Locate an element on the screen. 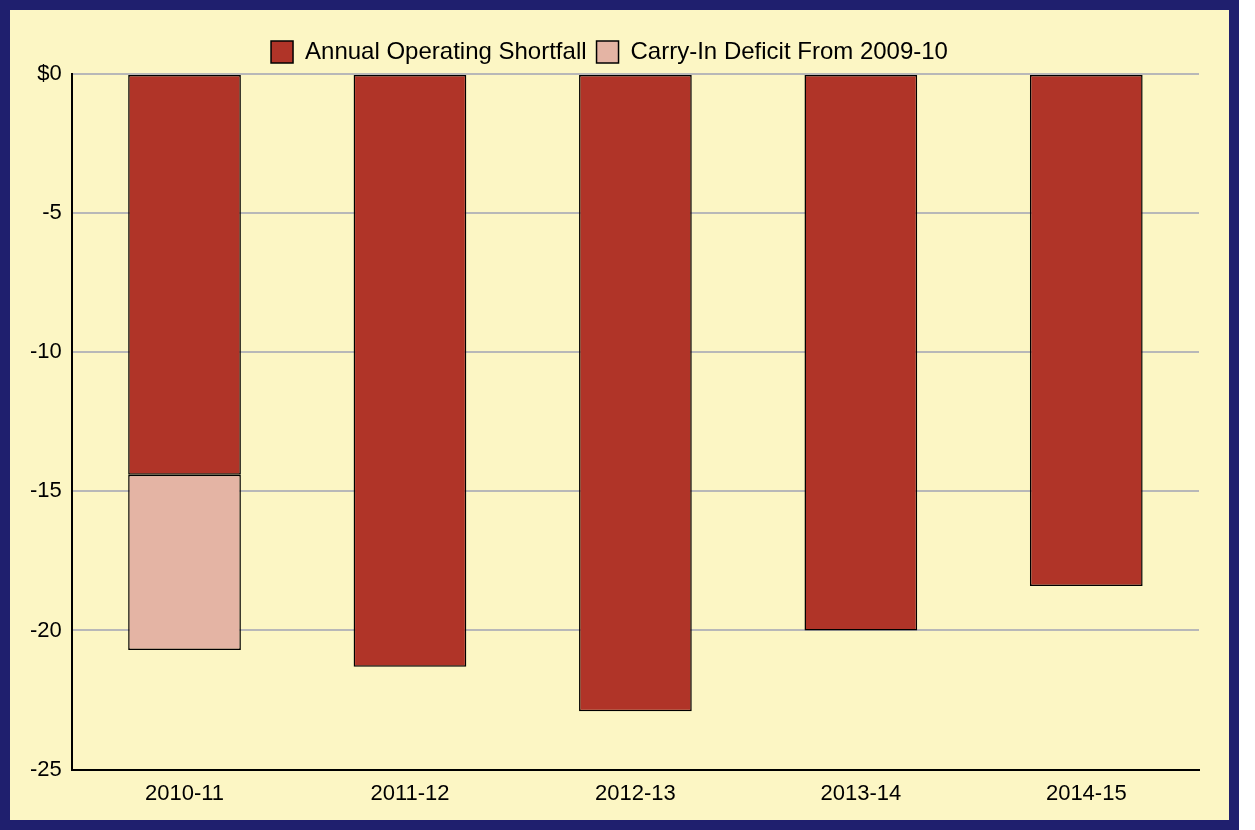  y-tick-label: -20 is located at coordinates (46, 629).